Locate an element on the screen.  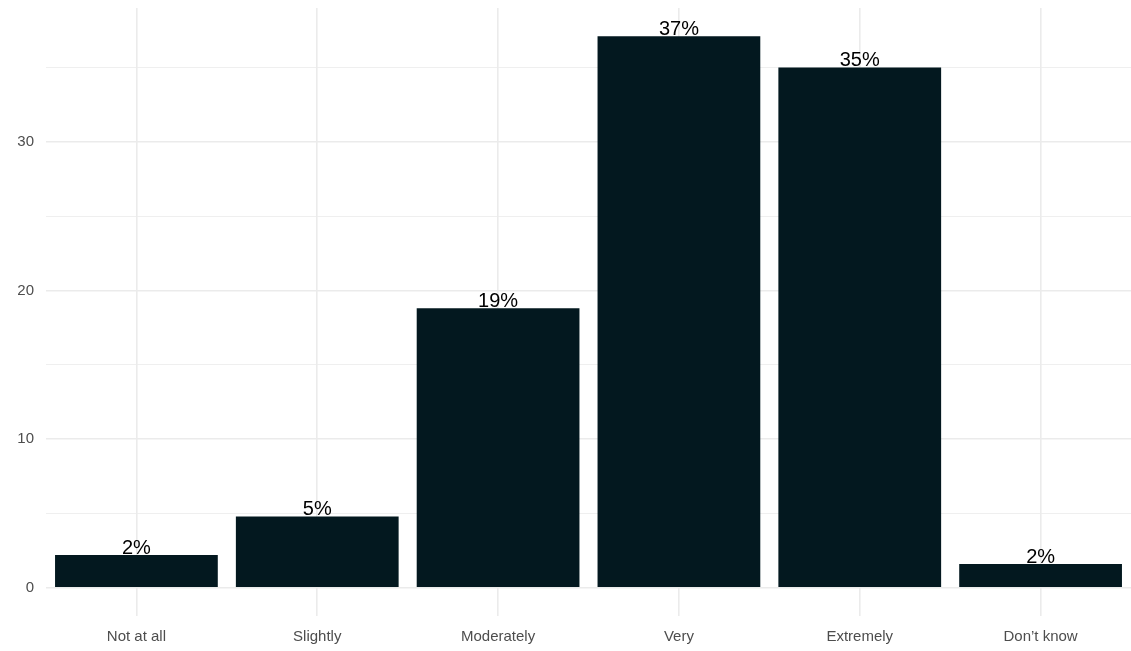
data-label: 5% is located at coordinates (317, 508).